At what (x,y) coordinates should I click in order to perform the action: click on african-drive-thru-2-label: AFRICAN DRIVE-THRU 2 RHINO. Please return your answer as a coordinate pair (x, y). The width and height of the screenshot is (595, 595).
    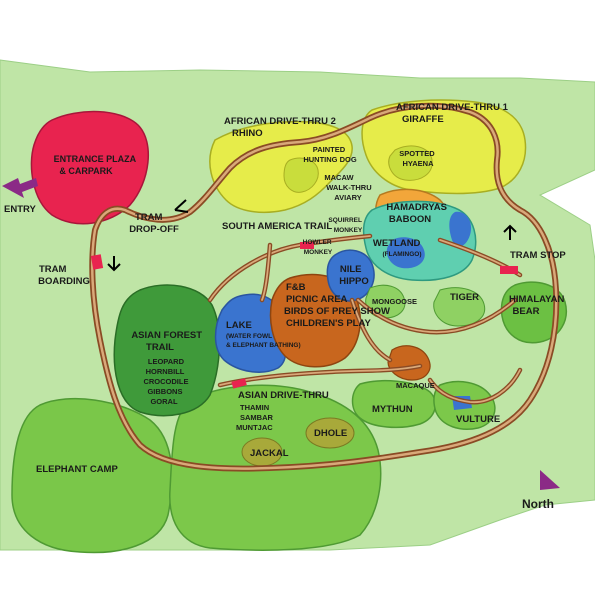
    Looking at the image, I should click on (281, 127).